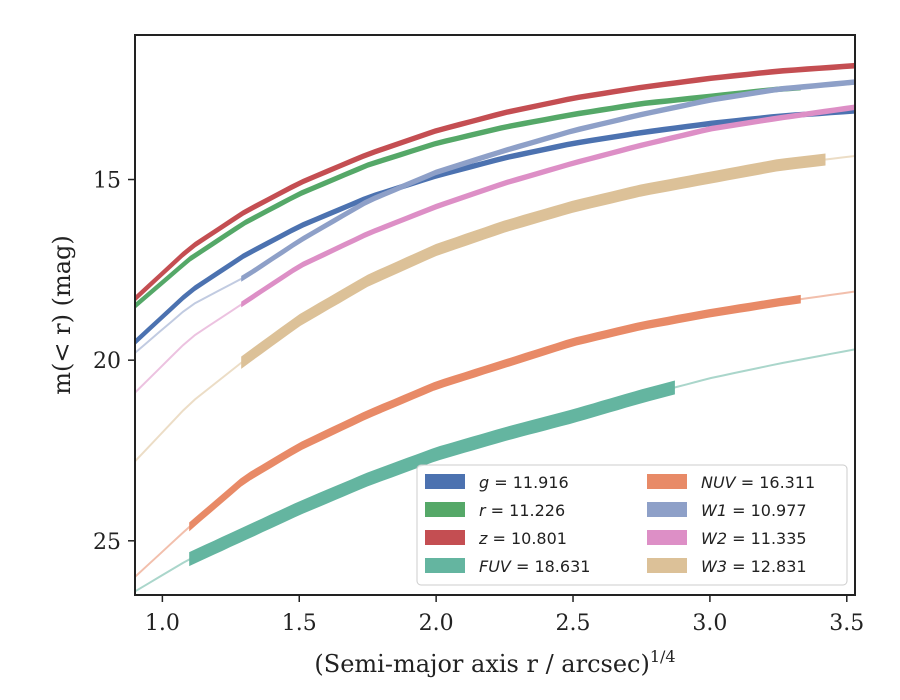 The height and width of the screenshot is (700, 900). What do you see at coordinates (667, 509) in the screenshot?
I see `legend-swatch-w1` at bounding box center [667, 509].